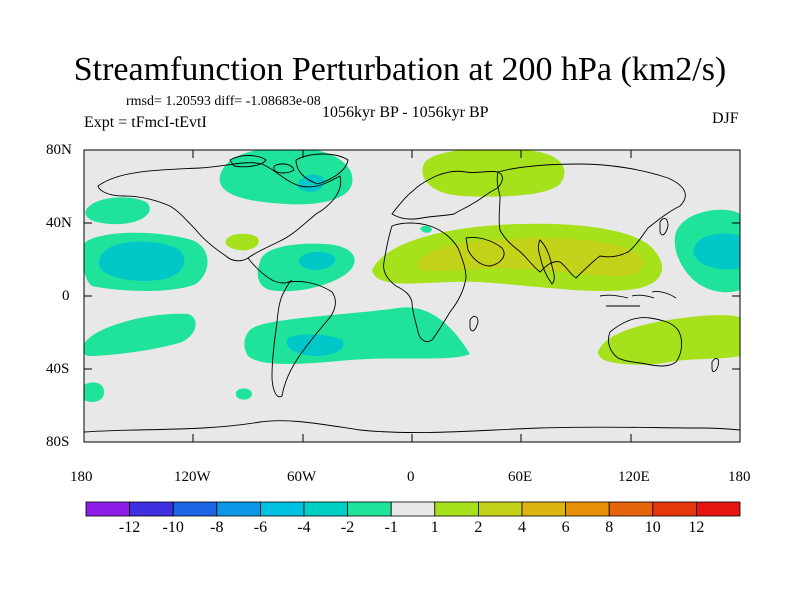 The image size is (800, 600). What do you see at coordinates (260, 527) in the screenshot?
I see `colorbar-label: -6` at bounding box center [260, 527].